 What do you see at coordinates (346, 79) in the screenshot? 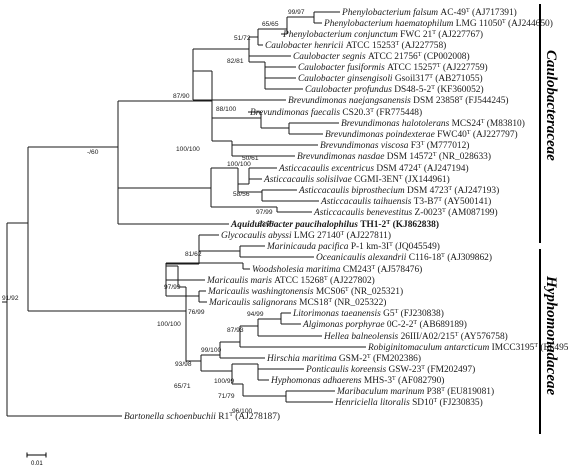
I see `taxon-species: Caulobacter ginsengisoli` at bounding box center [346, 79].